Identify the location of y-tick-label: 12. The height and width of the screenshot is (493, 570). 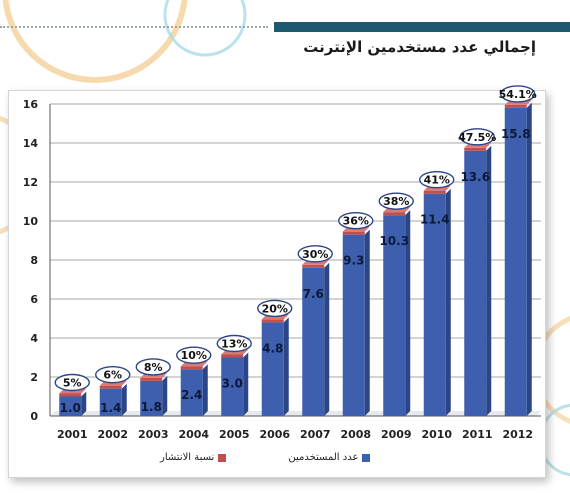
(30, 182).